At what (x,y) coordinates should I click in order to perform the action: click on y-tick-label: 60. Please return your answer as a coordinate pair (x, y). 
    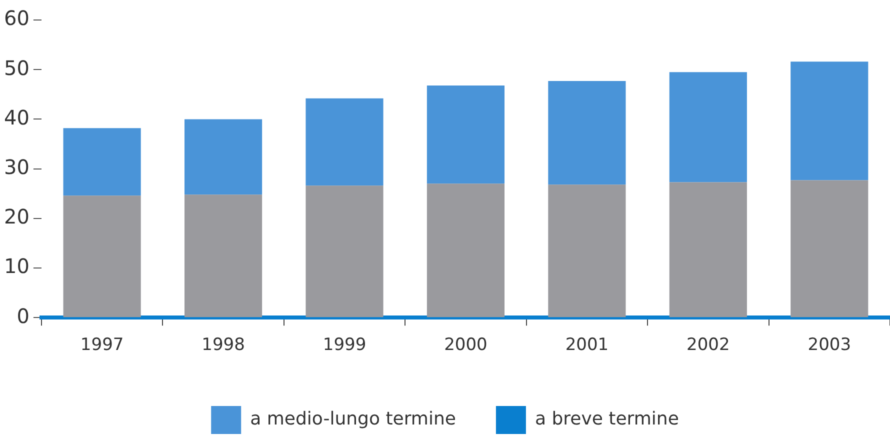
    Looking at the image, I should click on (17, 18).